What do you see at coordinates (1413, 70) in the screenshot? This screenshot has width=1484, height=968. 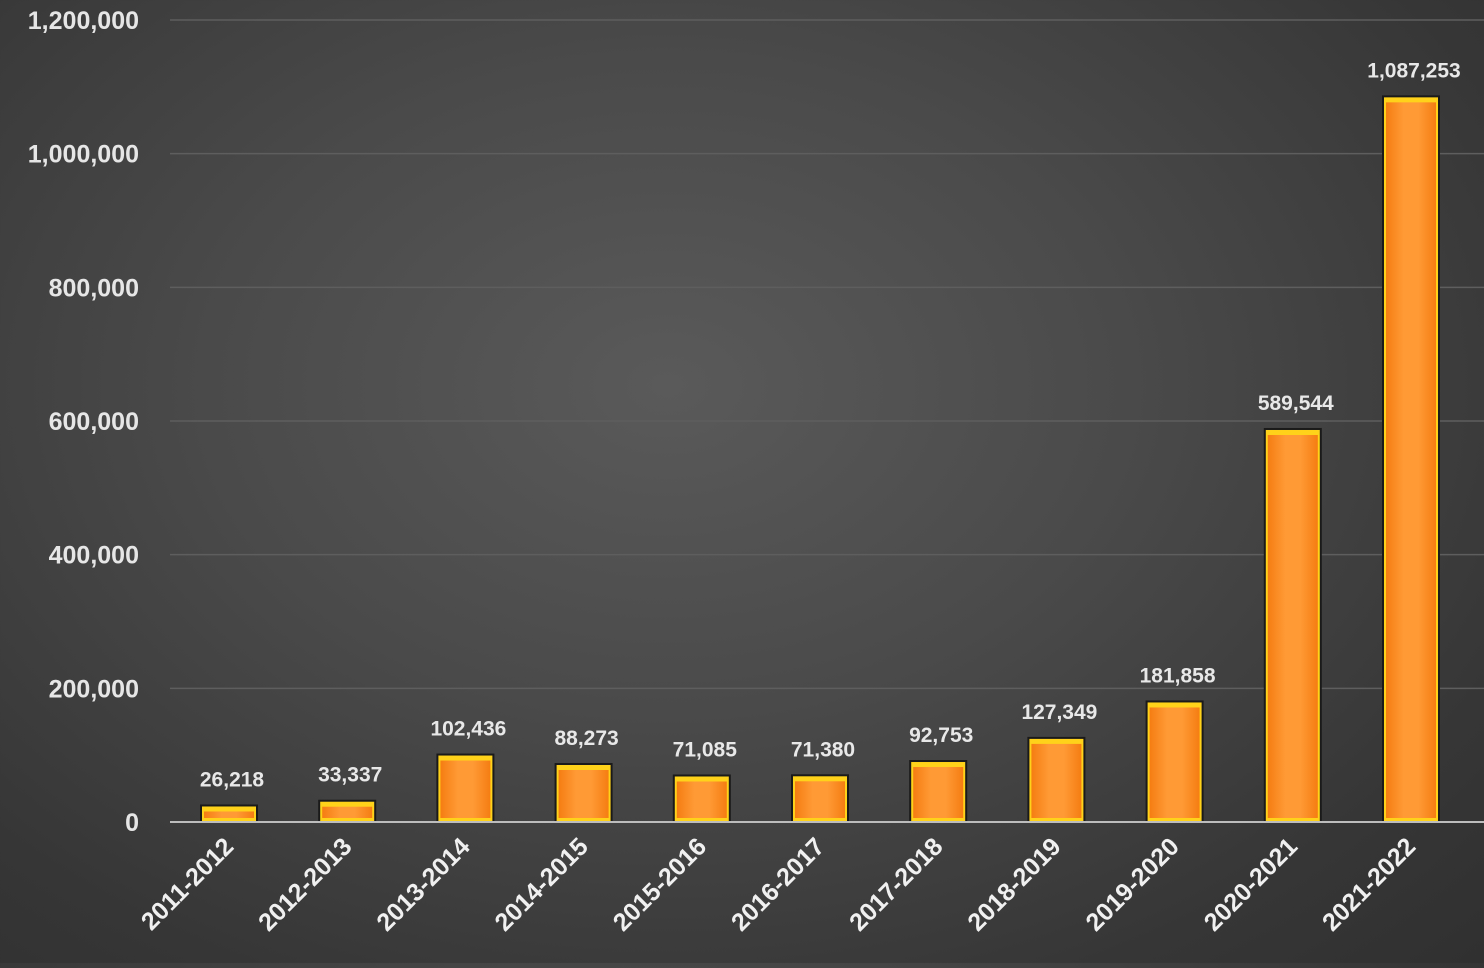 I see `data-label: 1,087,253` at bounding box center [1413, 70].